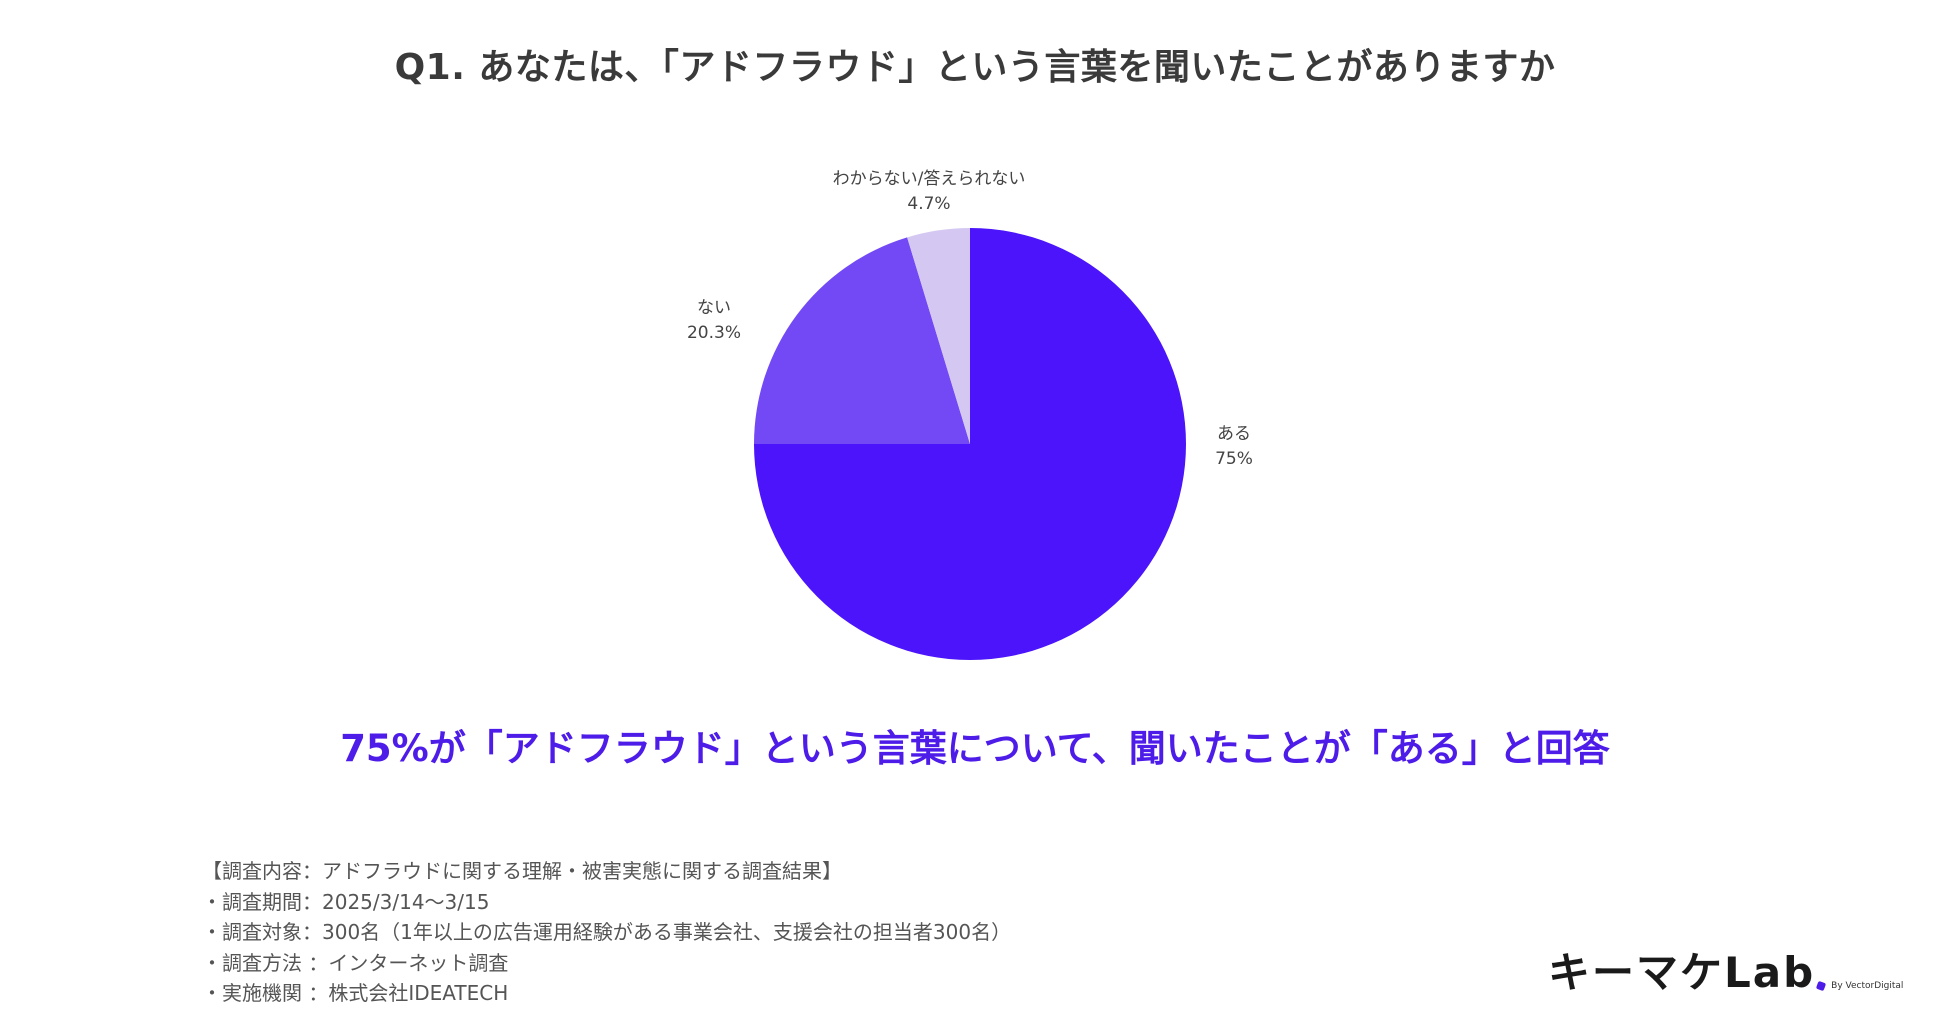 The image size is (1950, 1024). Describe the element at coordinates (975, 748) in the screenshot. I see `headline: 75%が「アドフラウド」という言葉について、聞いたことが「ある」と回答` at that location.